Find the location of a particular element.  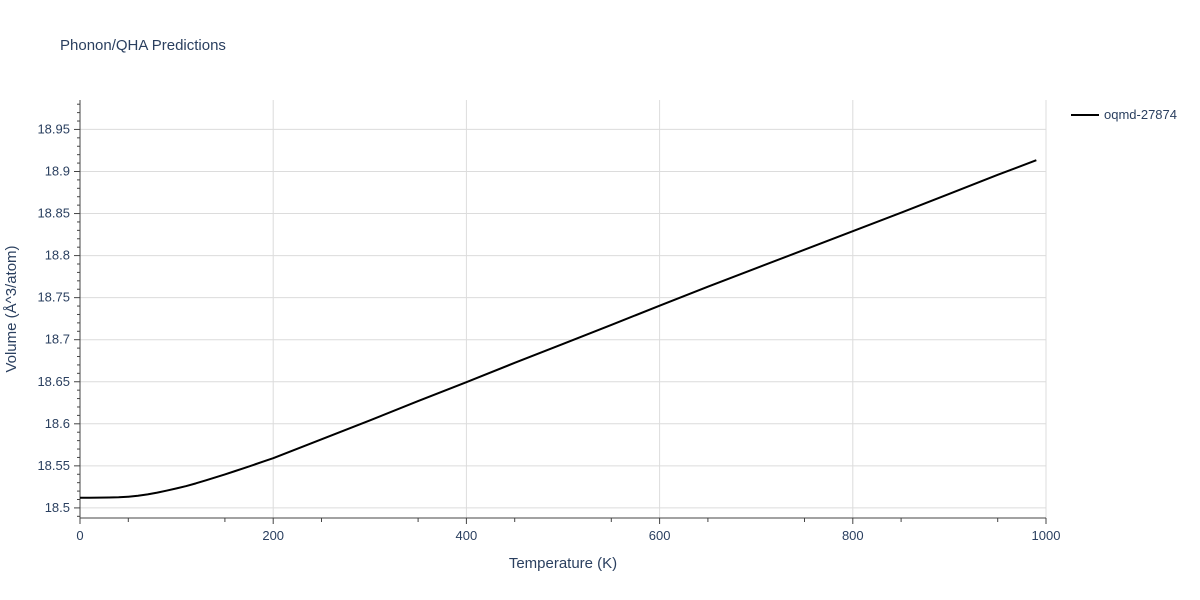

legend-label: oqmd-27874 is located at coordinates (1140, 114).